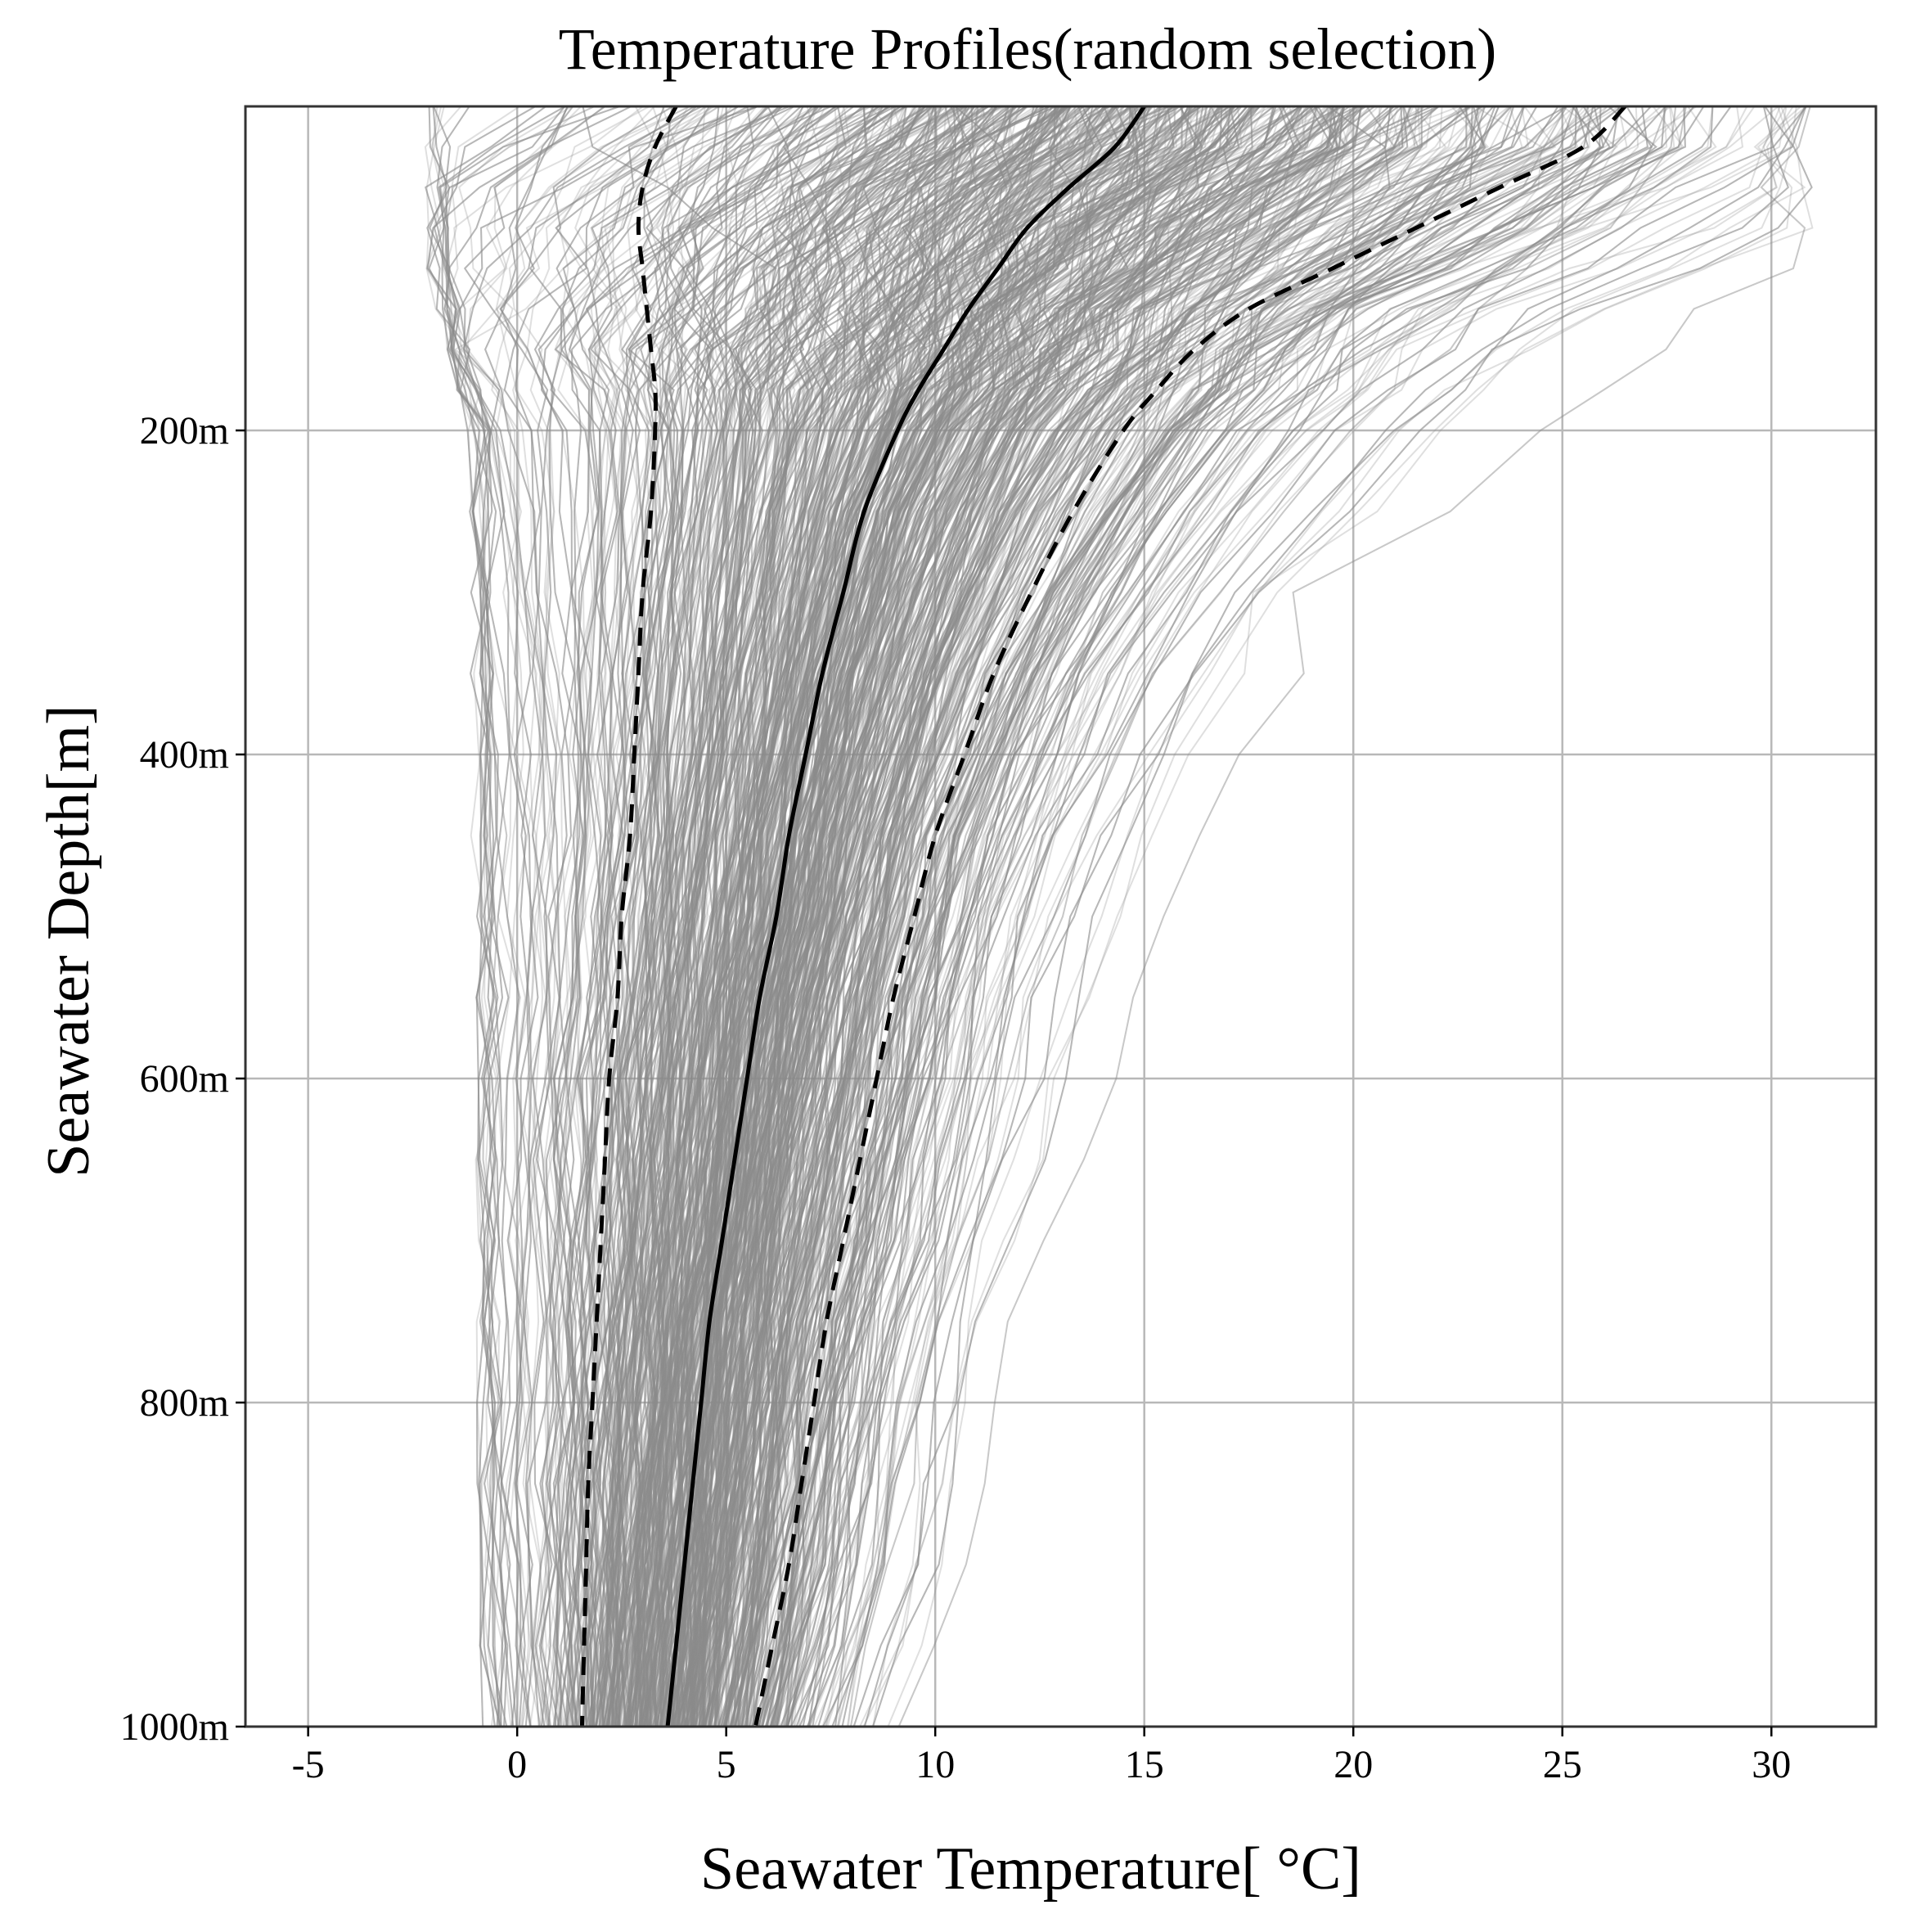 The height and width of the screenshot is (1932, 1907). What do you see at coordinates (1145, 1765) in the screenshot?
I see `x-tick-label: 15` at bounding box center [1145, 1765].